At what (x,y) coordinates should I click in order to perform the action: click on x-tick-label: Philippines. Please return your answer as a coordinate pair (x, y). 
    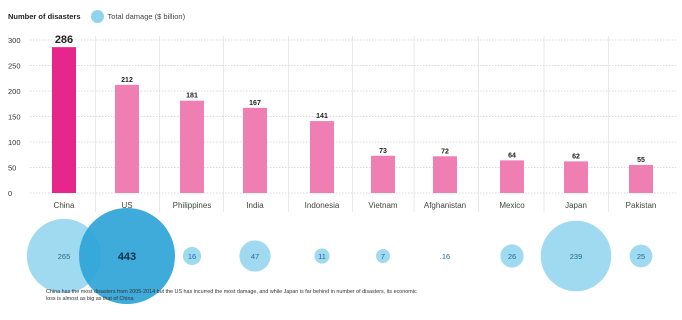
    Looking at the image, I should click on (192, 205).